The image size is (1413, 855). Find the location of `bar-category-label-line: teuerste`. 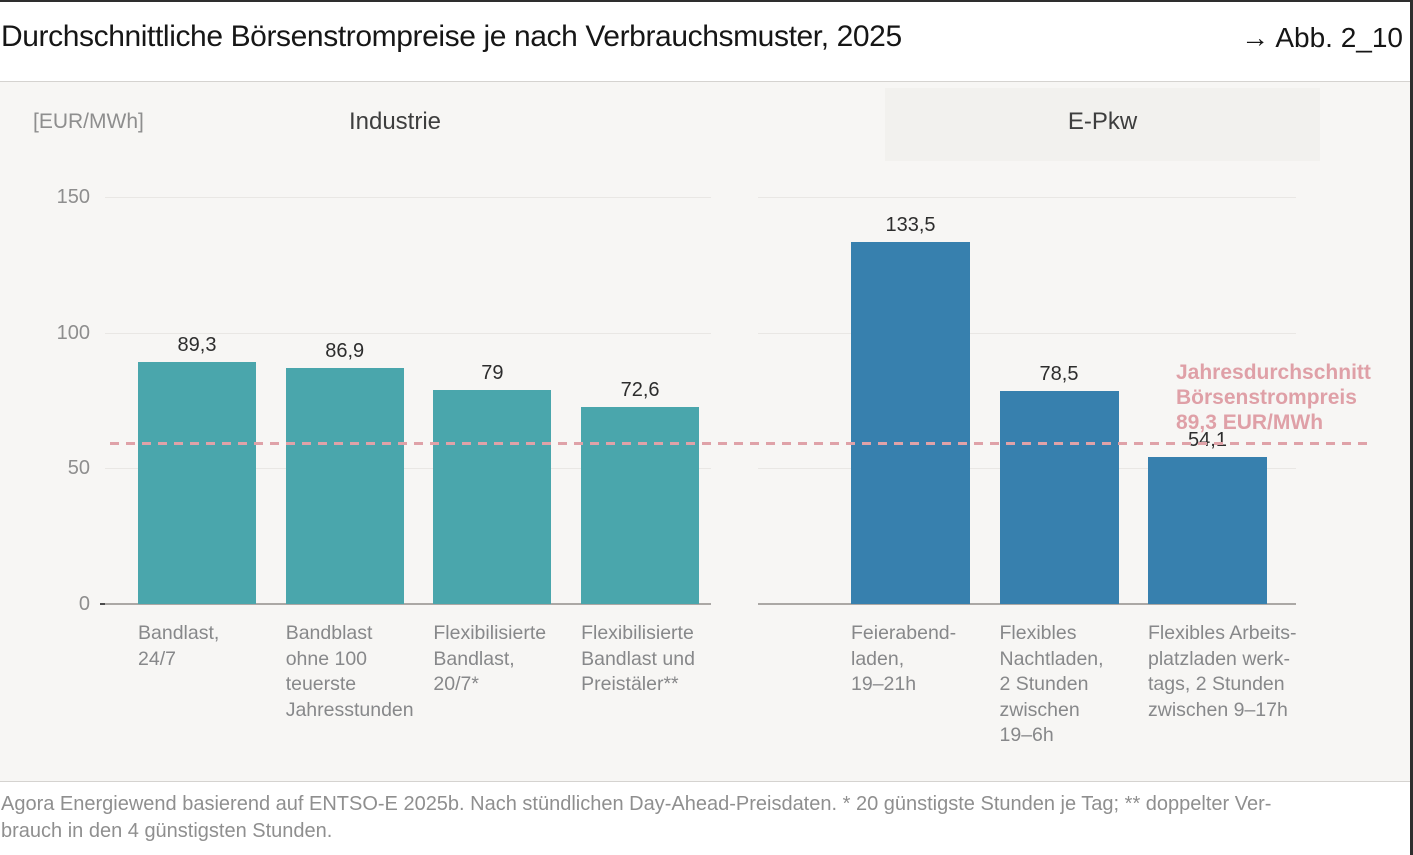

bar-category-label-line: teuerste is located at coordinates (321, 684).